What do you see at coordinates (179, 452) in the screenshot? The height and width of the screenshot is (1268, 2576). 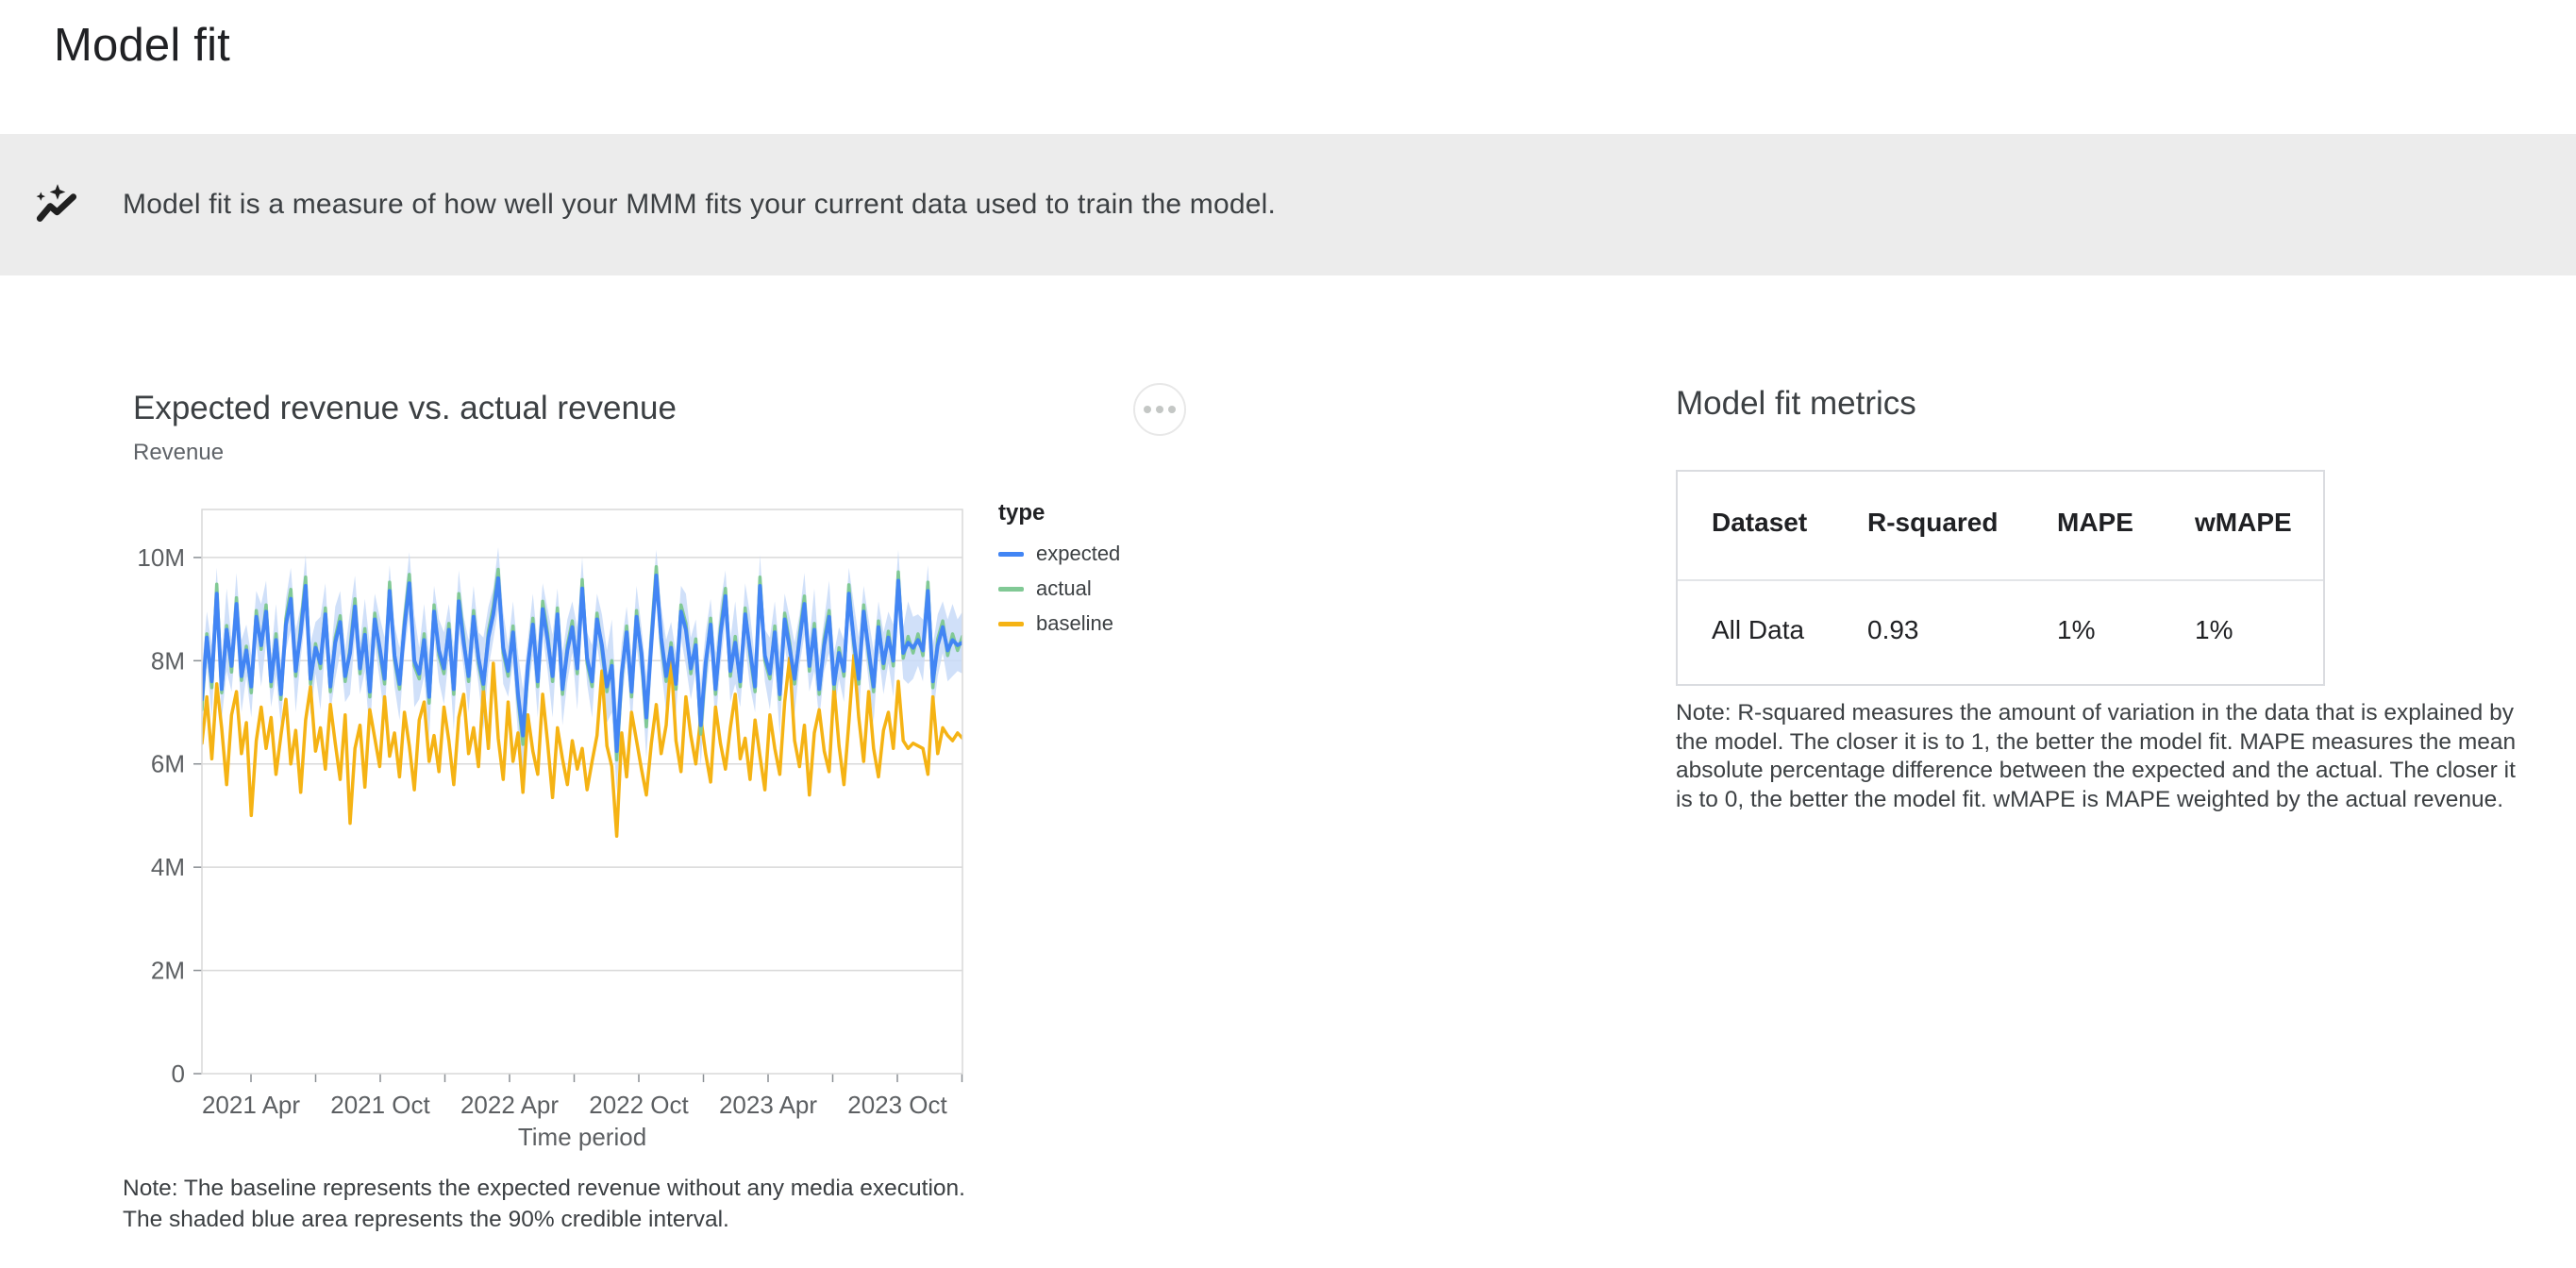 I see `chart-y-axis-title: Revenue` at bounding box center [179, 452].